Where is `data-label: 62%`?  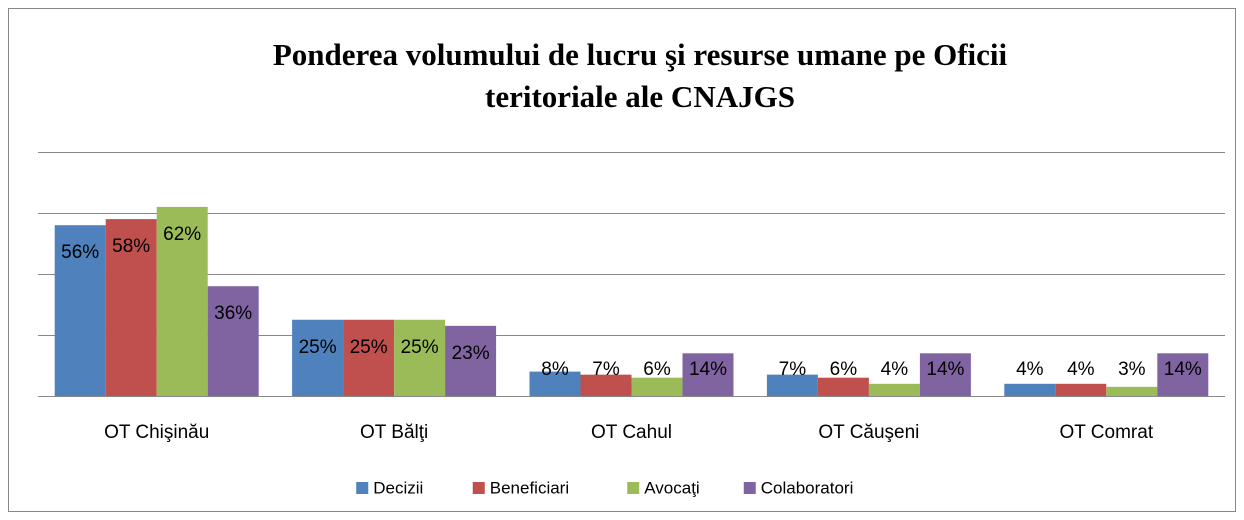 data-label: 62% is located at coordinates (182, 234).